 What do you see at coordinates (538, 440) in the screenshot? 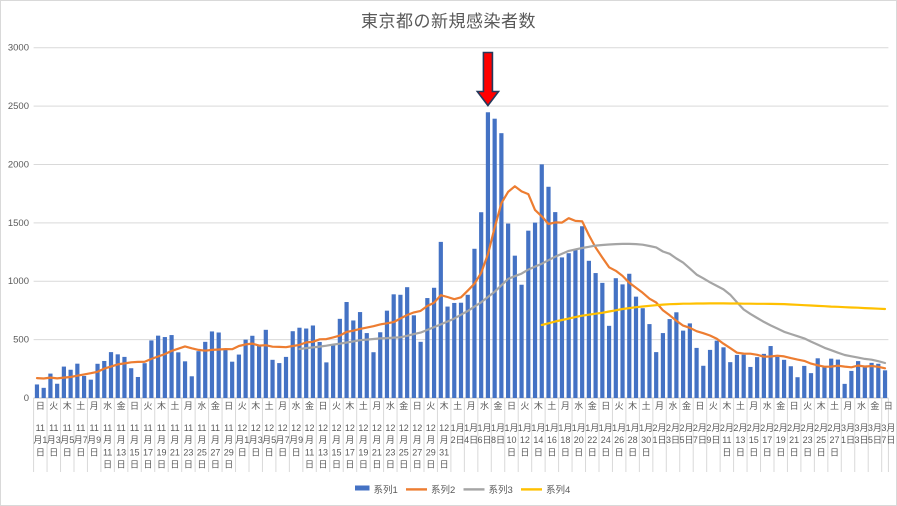
I see `svg-text: 14` at bounding box center [538, 440].